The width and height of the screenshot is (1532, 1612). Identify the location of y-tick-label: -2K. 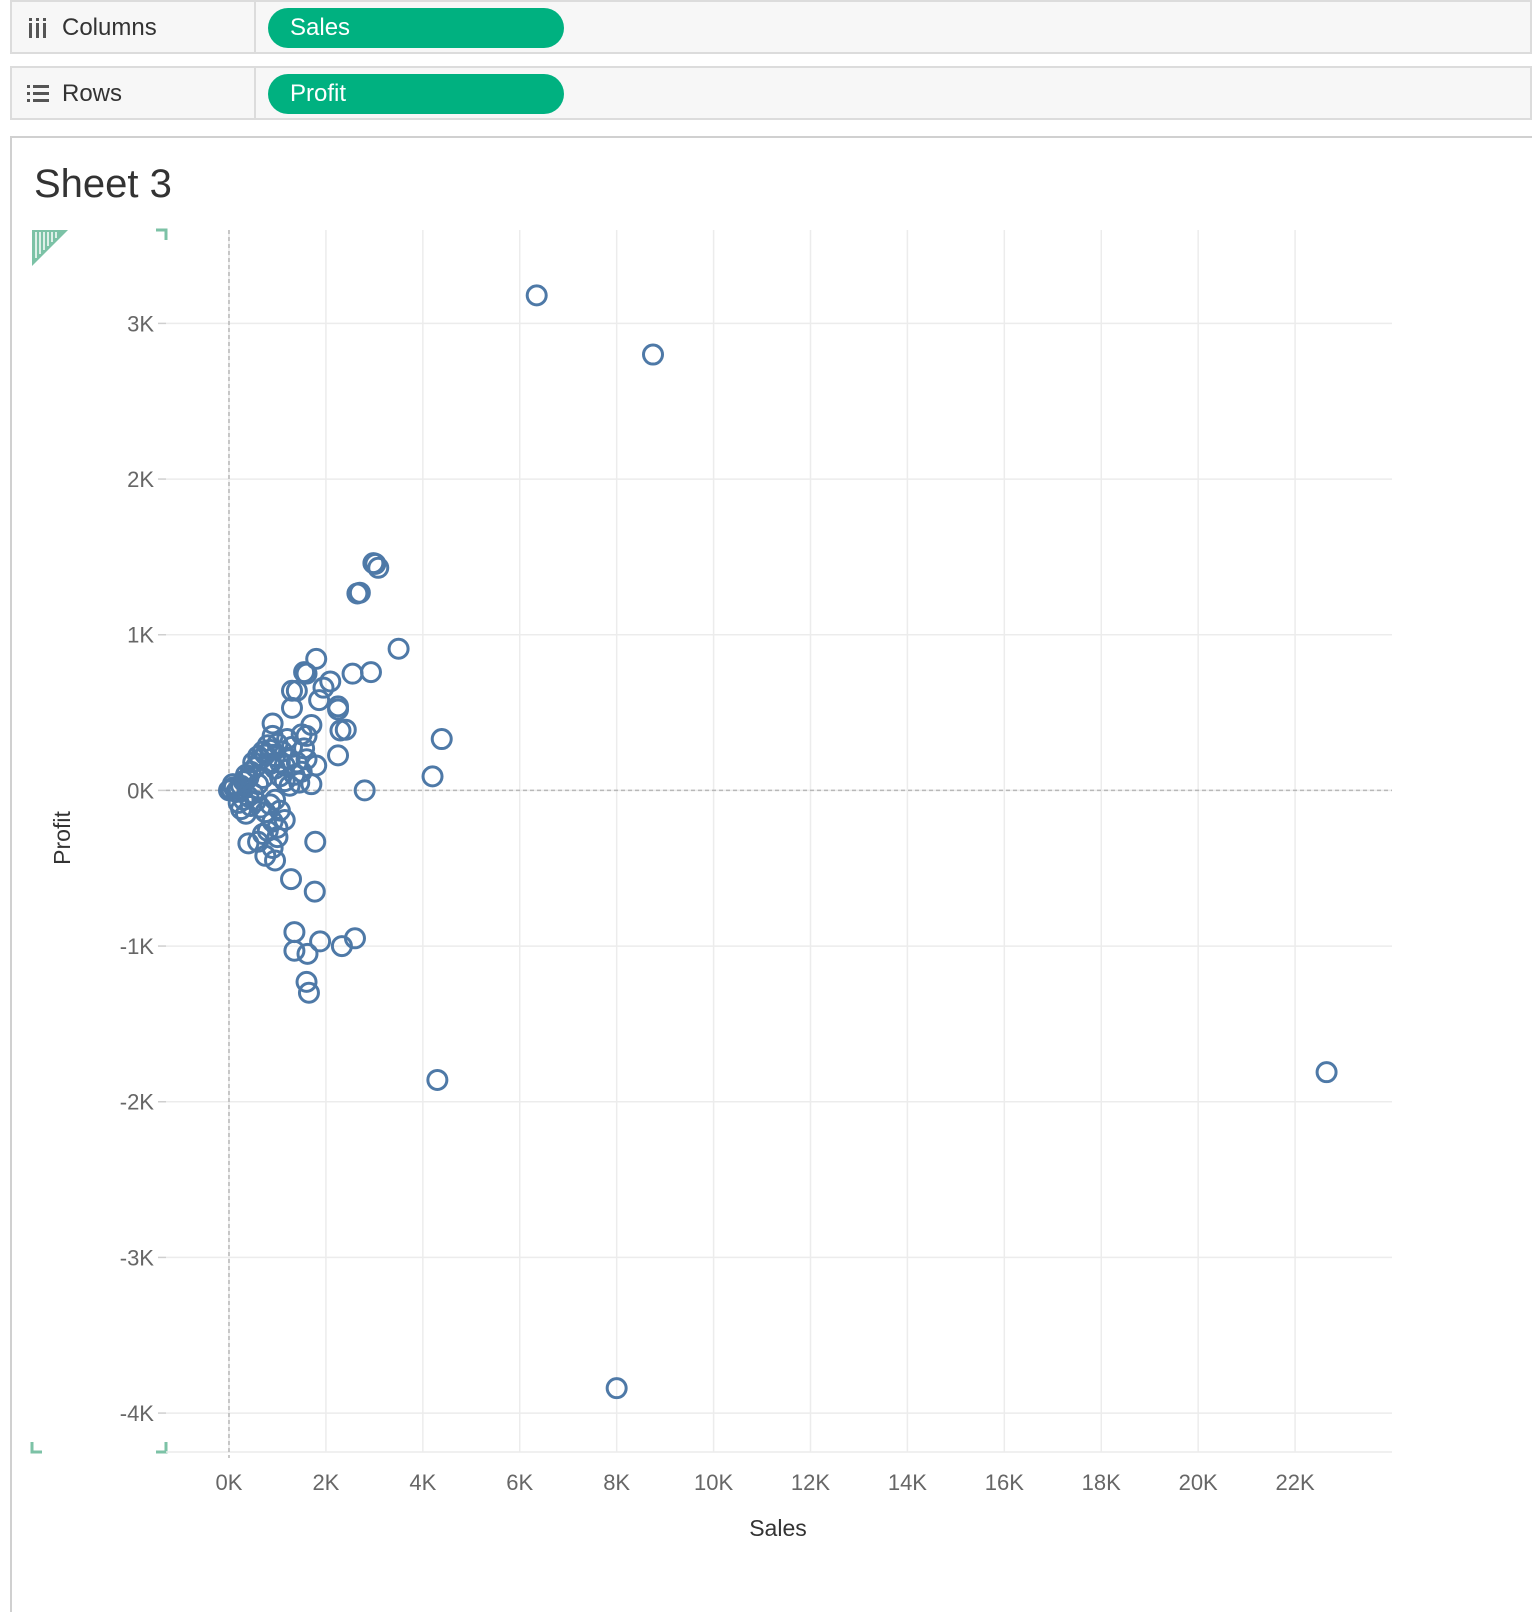
(137, 1102).